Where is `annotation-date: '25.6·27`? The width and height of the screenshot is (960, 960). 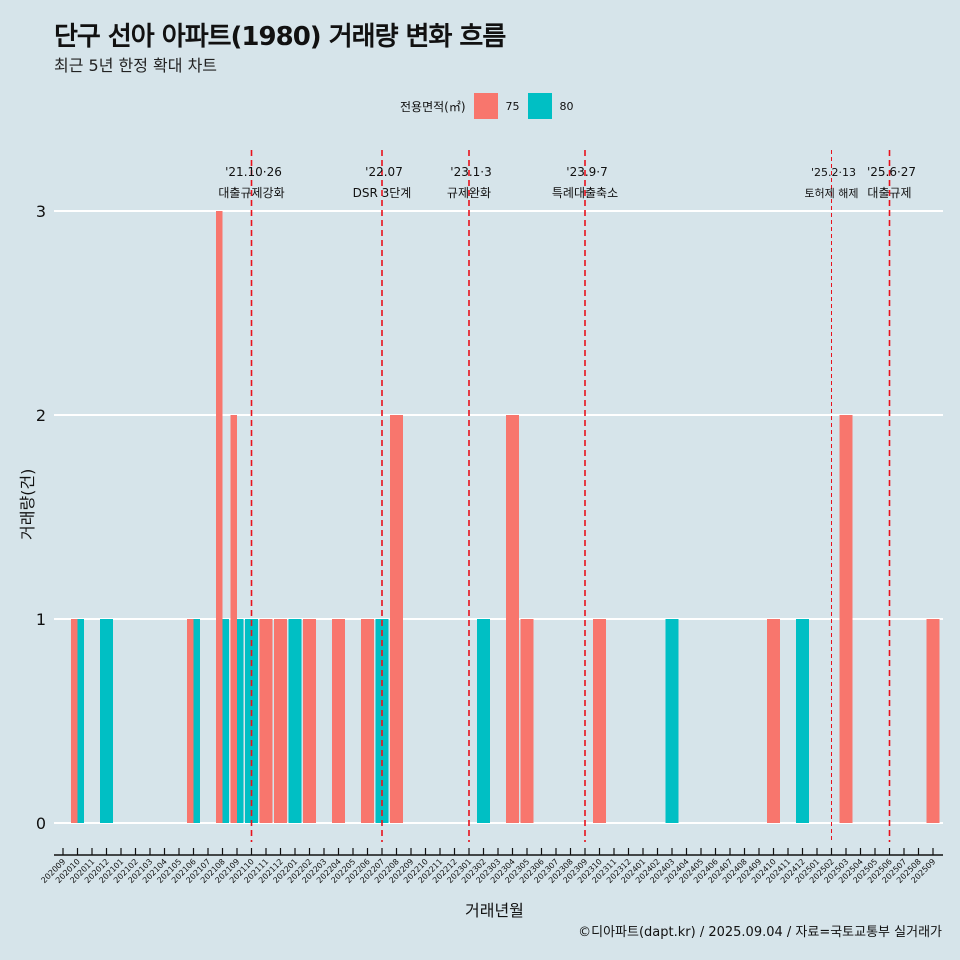 annotation-date: '25.6·27 is located at coordinates (891, 172).